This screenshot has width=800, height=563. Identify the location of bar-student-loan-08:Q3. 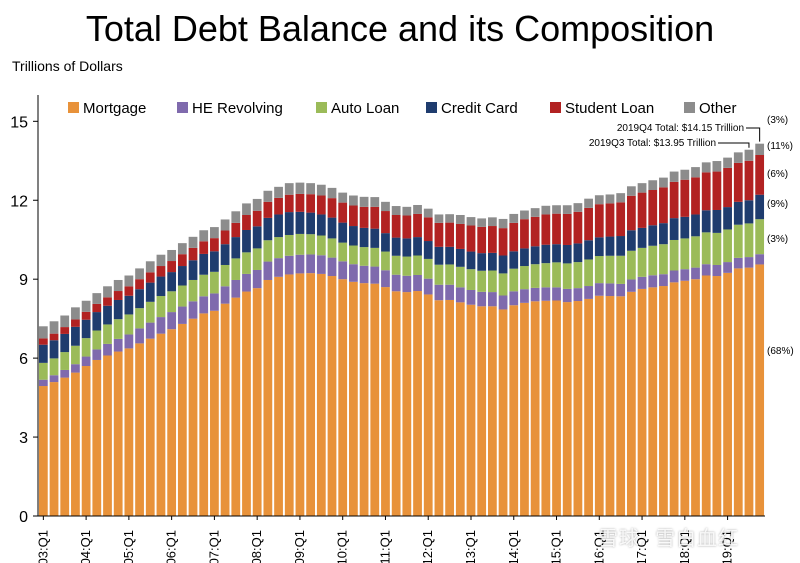
(278, 206).